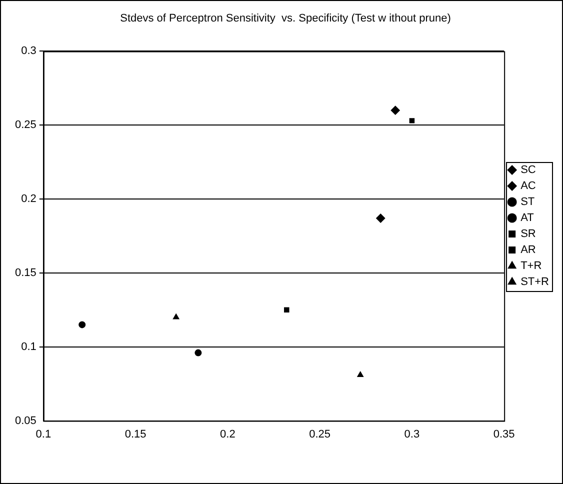 The width and height of the screenshot is (563, 484). I want to click on x-tick-label: 0.1, so click(44, 434).